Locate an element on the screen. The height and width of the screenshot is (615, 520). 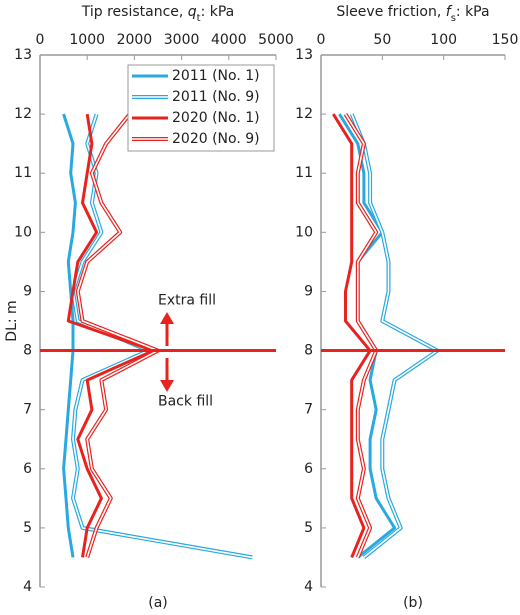
x-tick-label: 150 is located at coordinates (505, 40).